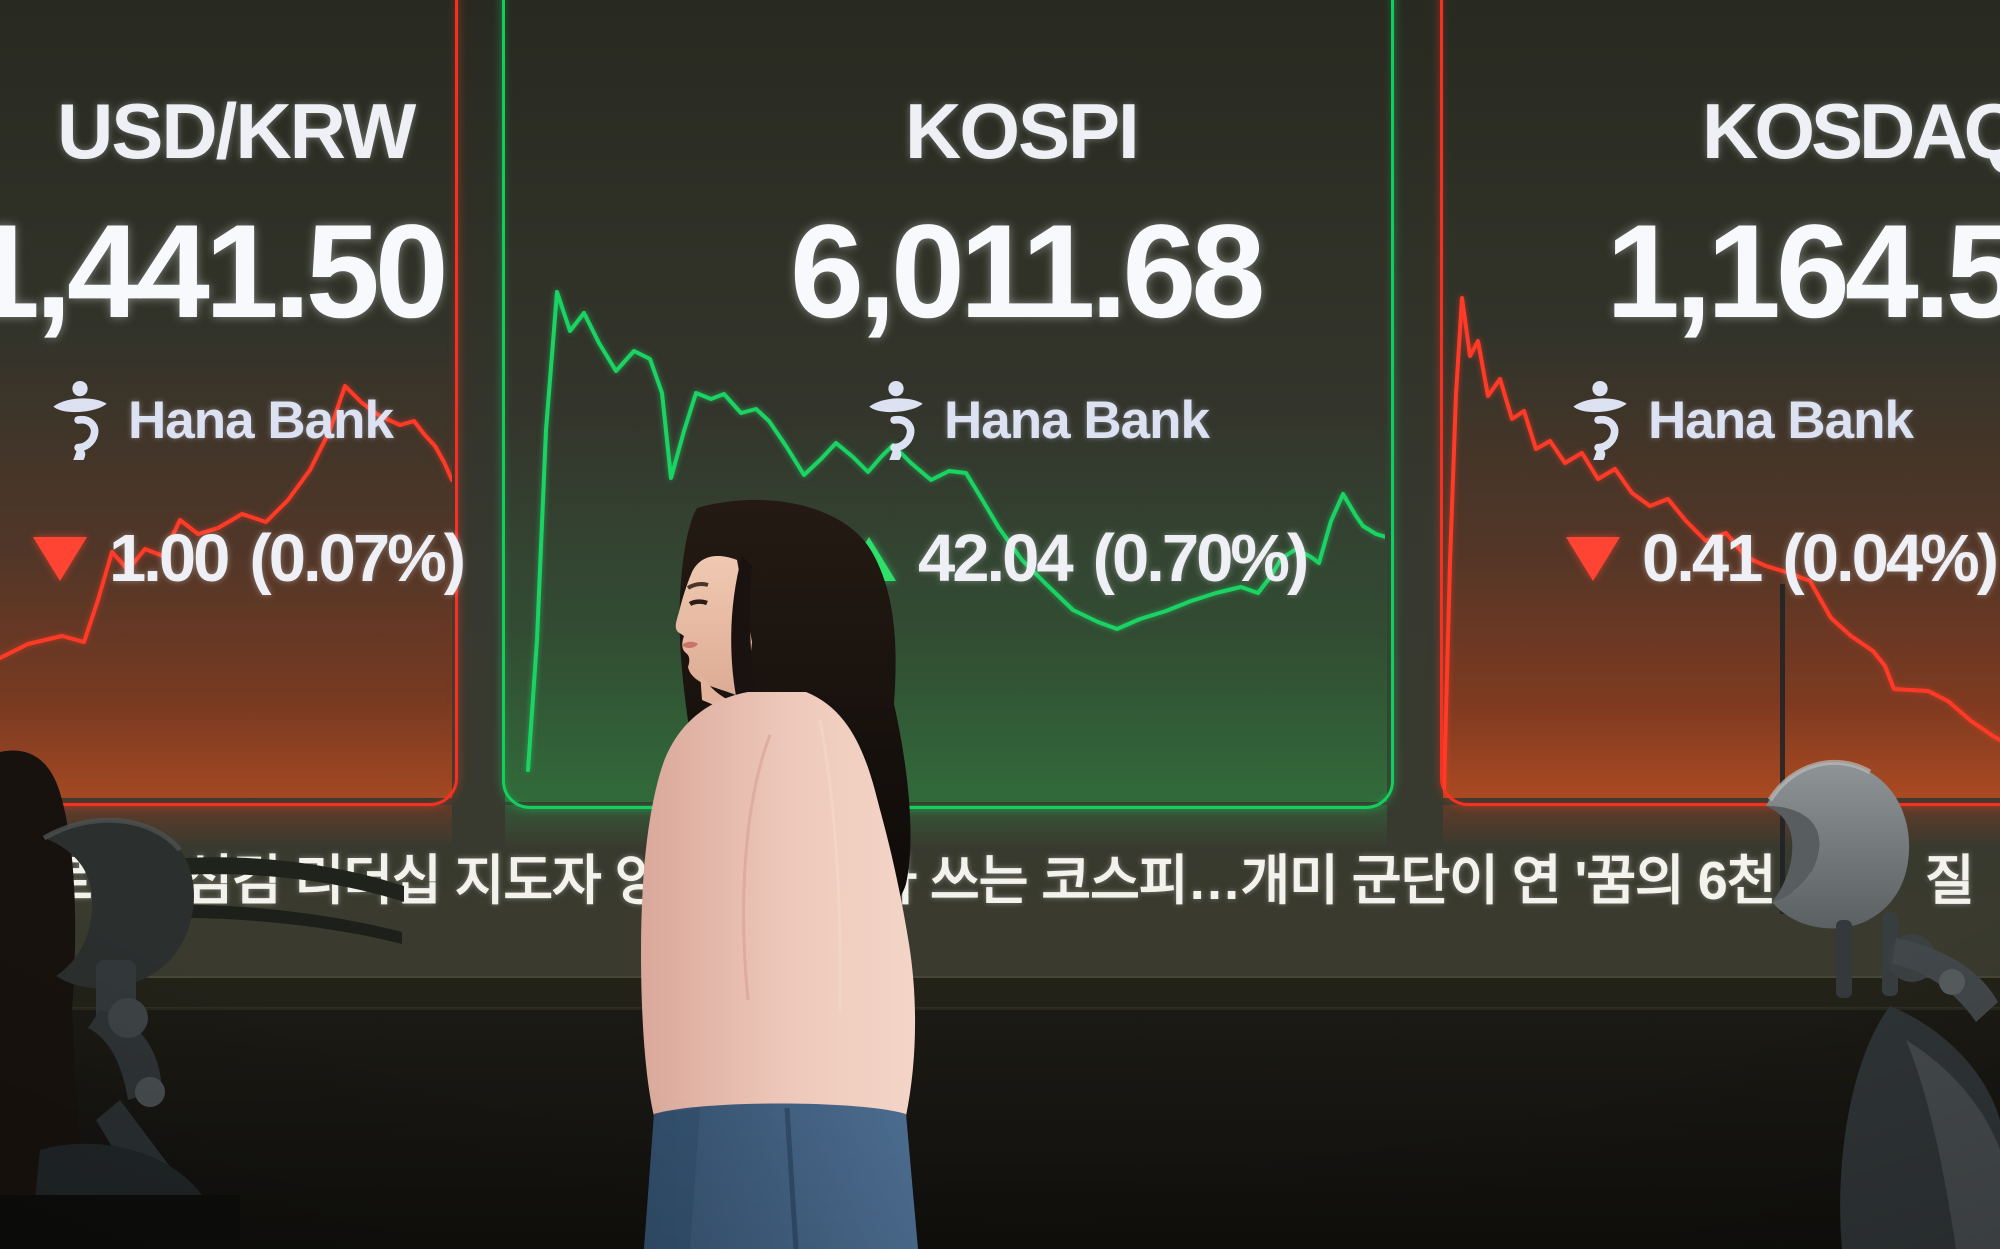 The width and height of the screenshot is (2000, 1249). What do you see at coordinates (1201, 558) in the screenshot?
I see `kospi-change-percent: (0.70%)` at bounding box center [1201, 558].